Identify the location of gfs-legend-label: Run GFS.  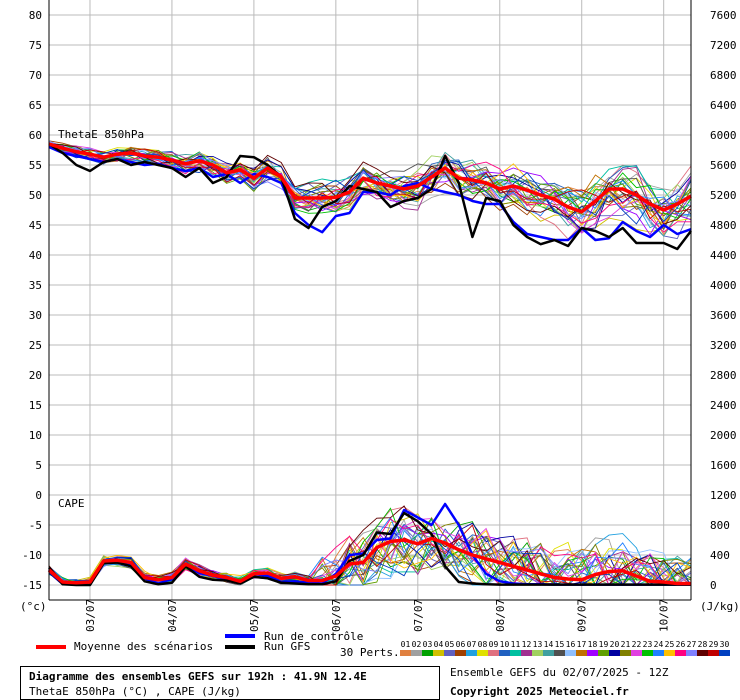
(287, 646).